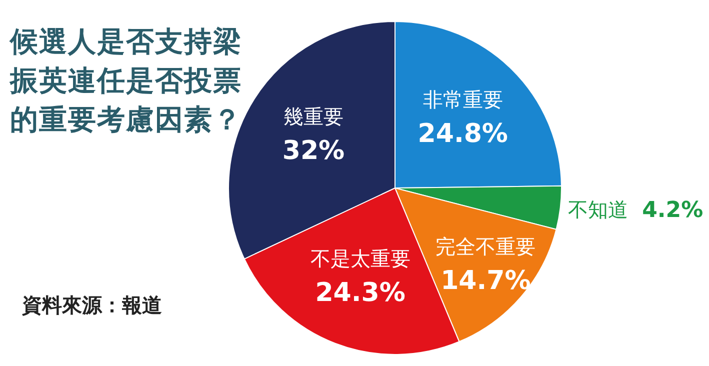 The height and width of the screenshot is (366, 709). What do you see at coordinates (462, 99) in the screenshot?
I see `slice-label: 非常重要` at bounding box center [462, 99].